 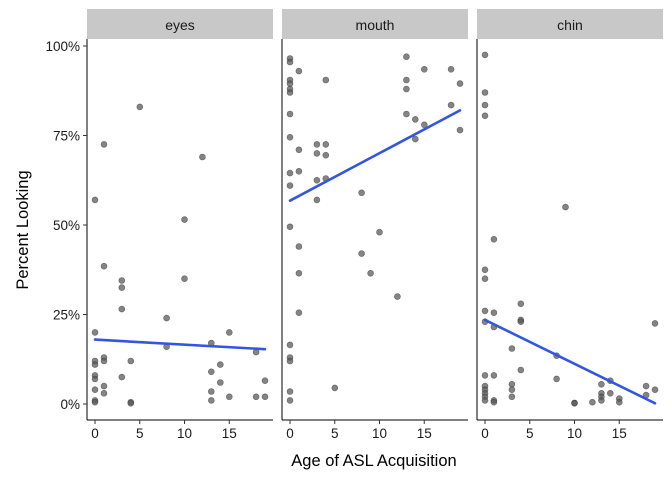 I want to click on y-tick-label: 50%, so click(x=66, y=225).